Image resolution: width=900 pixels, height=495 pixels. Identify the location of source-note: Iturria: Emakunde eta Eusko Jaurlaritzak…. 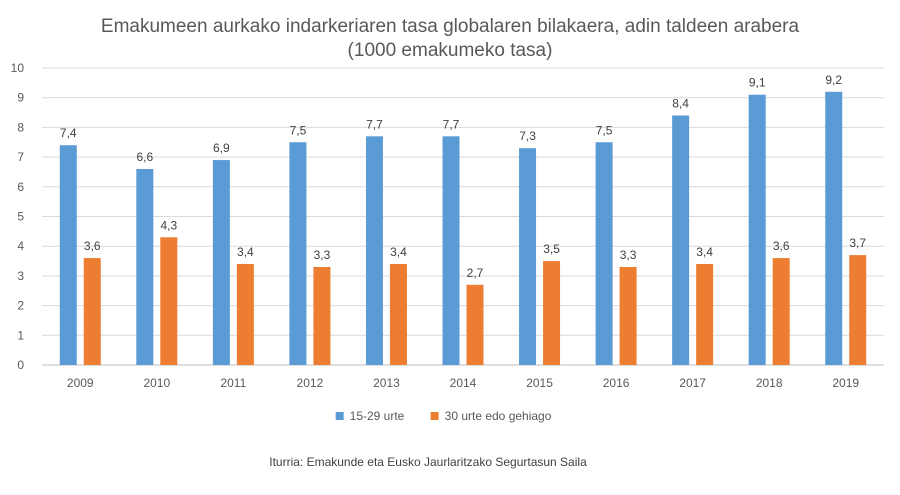
(428, 462).